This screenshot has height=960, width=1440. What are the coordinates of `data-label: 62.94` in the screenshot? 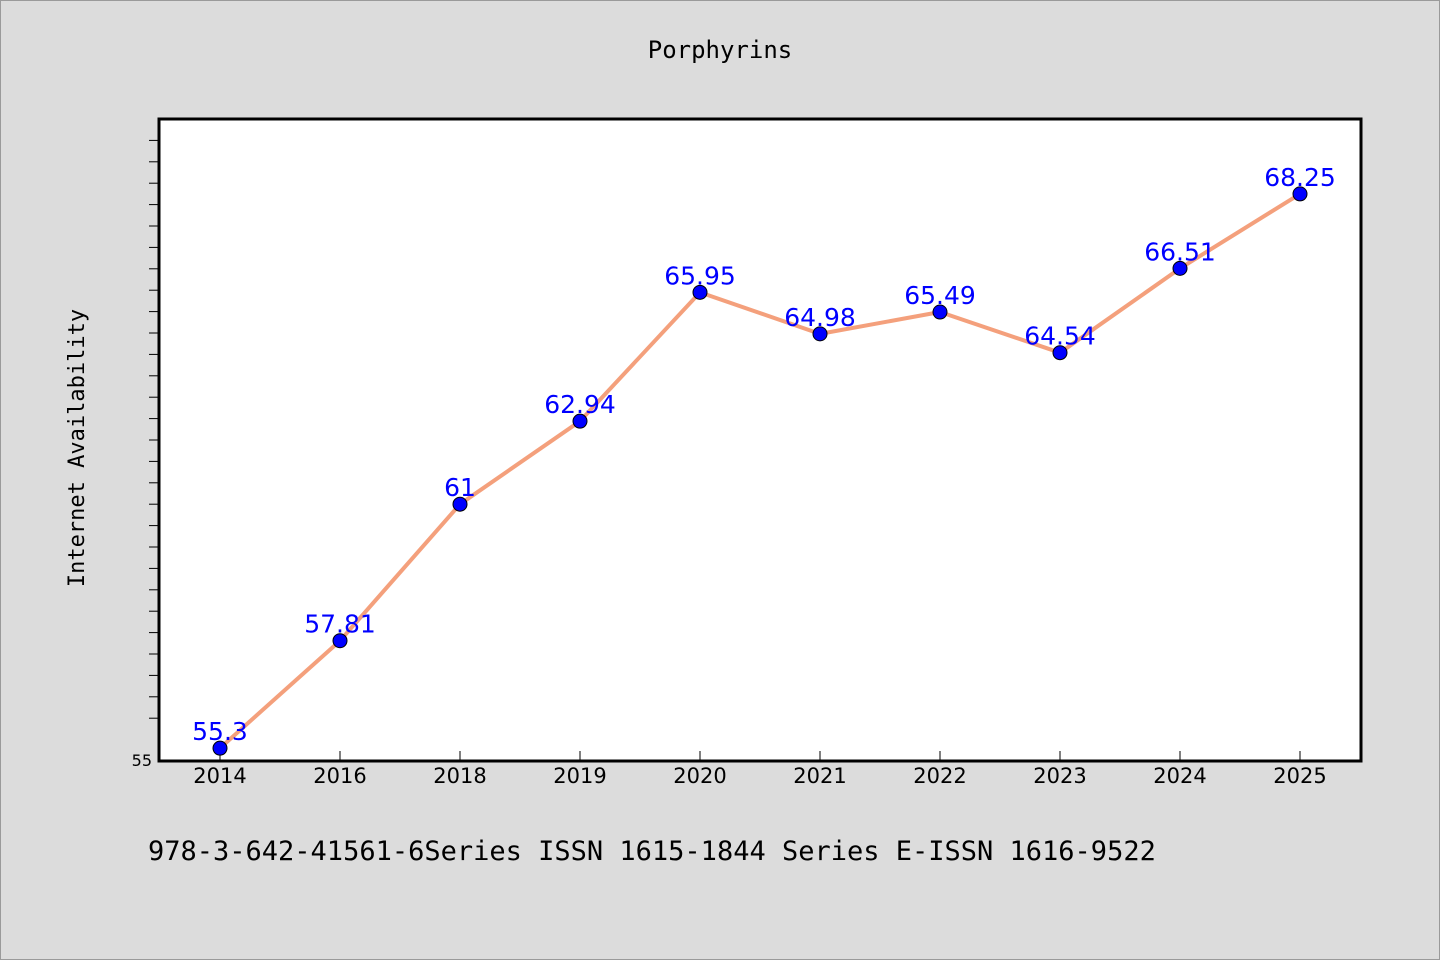 It's located at (580, 404).